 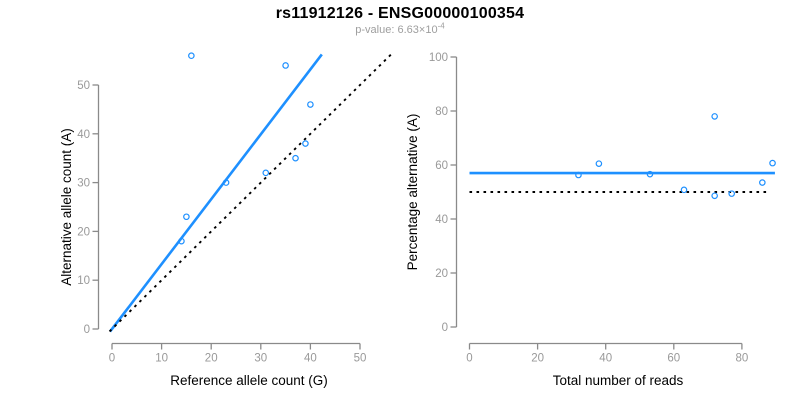 I want to click on allele-counts-x-tick-label: 20, so click(x=211, y=359).